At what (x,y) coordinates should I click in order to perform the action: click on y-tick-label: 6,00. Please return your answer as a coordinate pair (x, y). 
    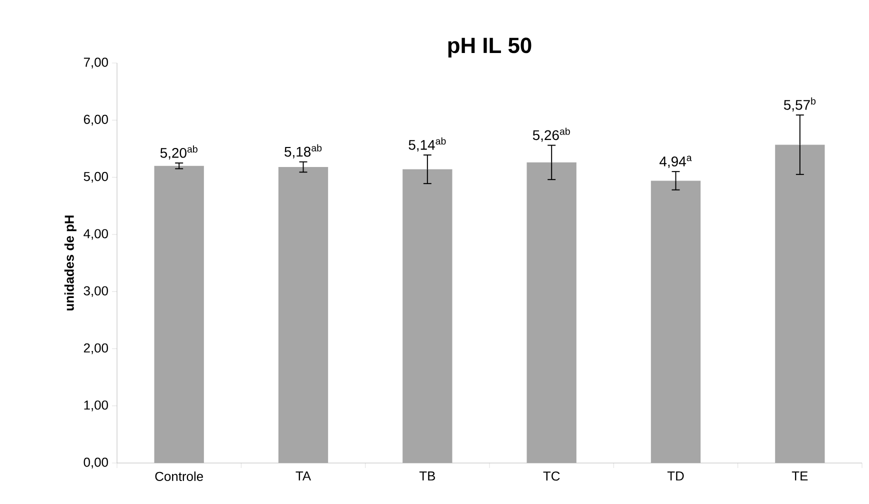
    Looking at the image, I should click on (96, 120).